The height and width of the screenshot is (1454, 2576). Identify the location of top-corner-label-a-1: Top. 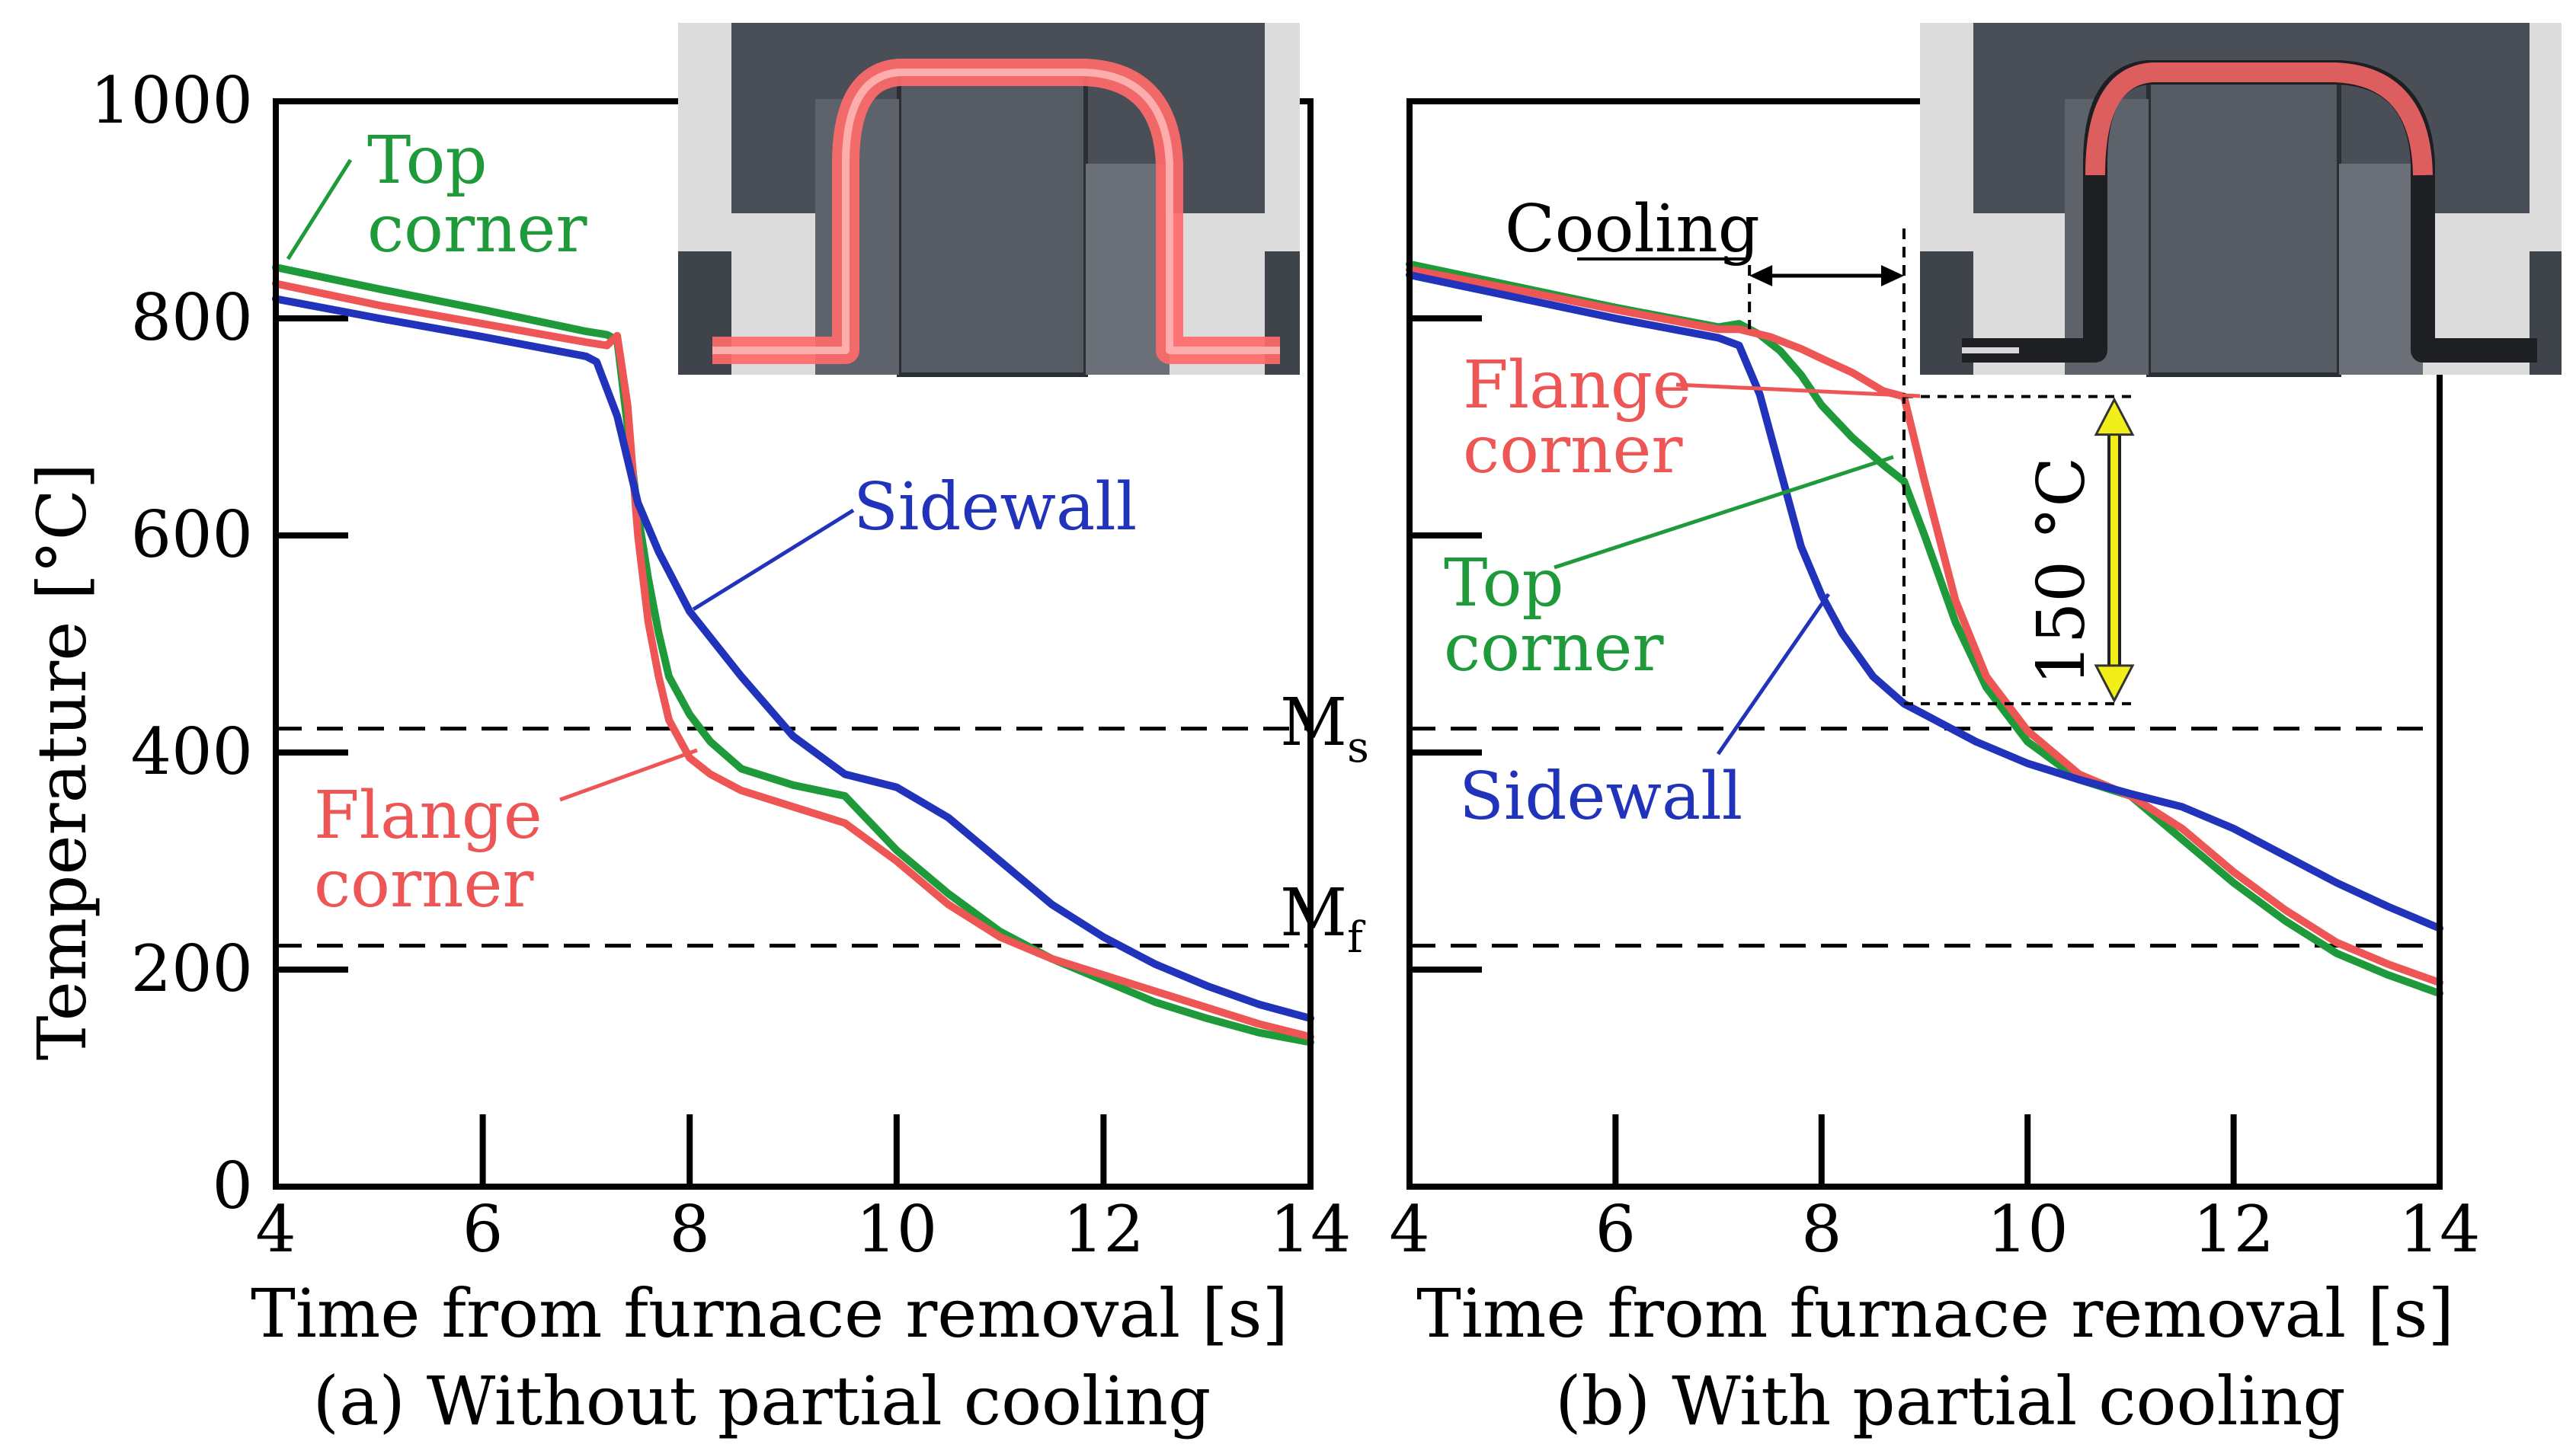
(427, 161).